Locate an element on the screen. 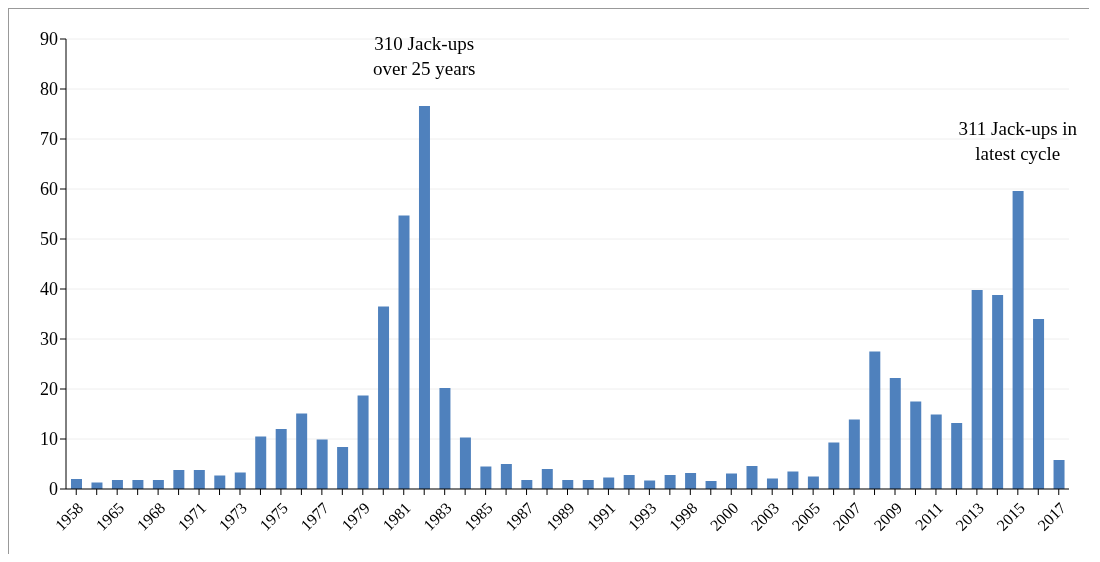 The width and height of the screenshot is (1100, 562). y-tick-label: 0 is located at coordinates (53, 489).